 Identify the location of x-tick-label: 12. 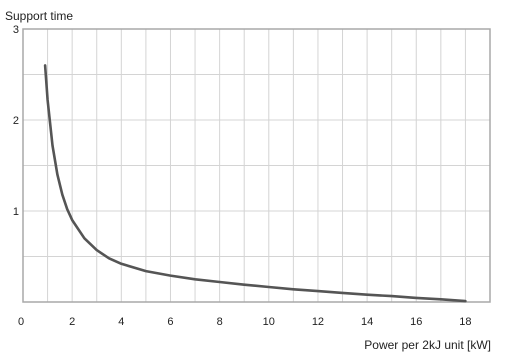
(318, 322).